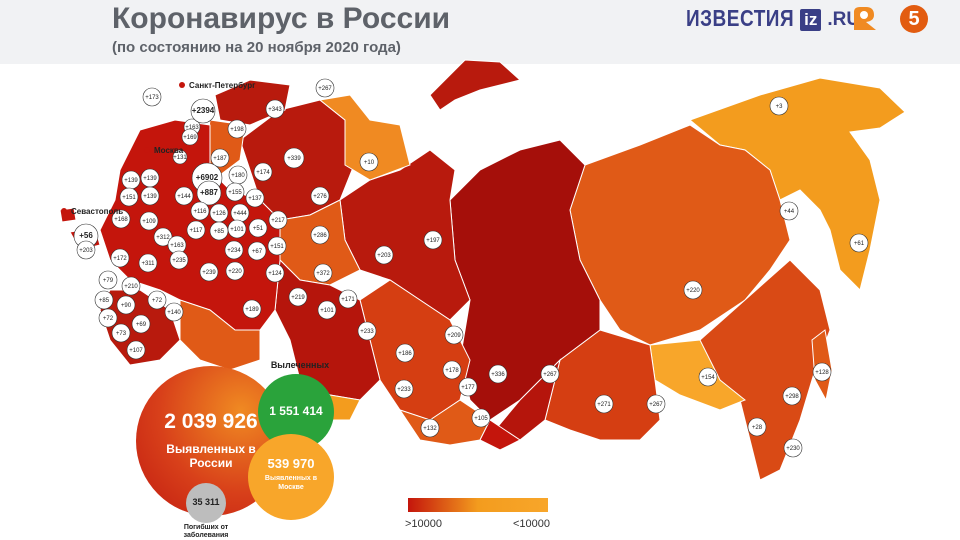 The height and width of the screenshot is (540, 960). Describe the element at coordinates (369, 163) in the screenshot. I see `region-circle-label: +10` at that location.